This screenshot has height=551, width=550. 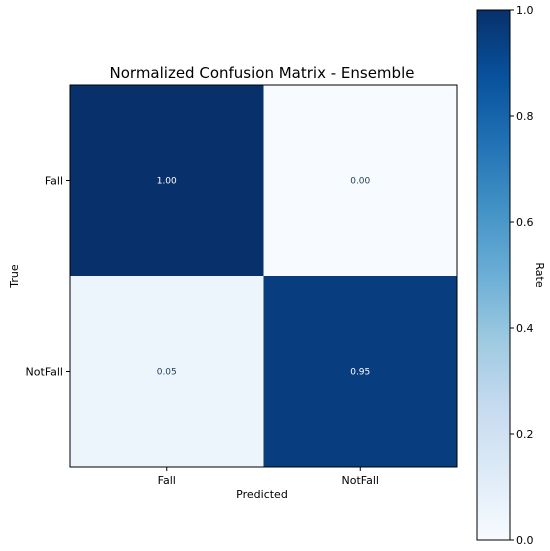 I want to click on chart-title: Normalized Confusion Matrix - Ensemble, so click(x=262, y=73).